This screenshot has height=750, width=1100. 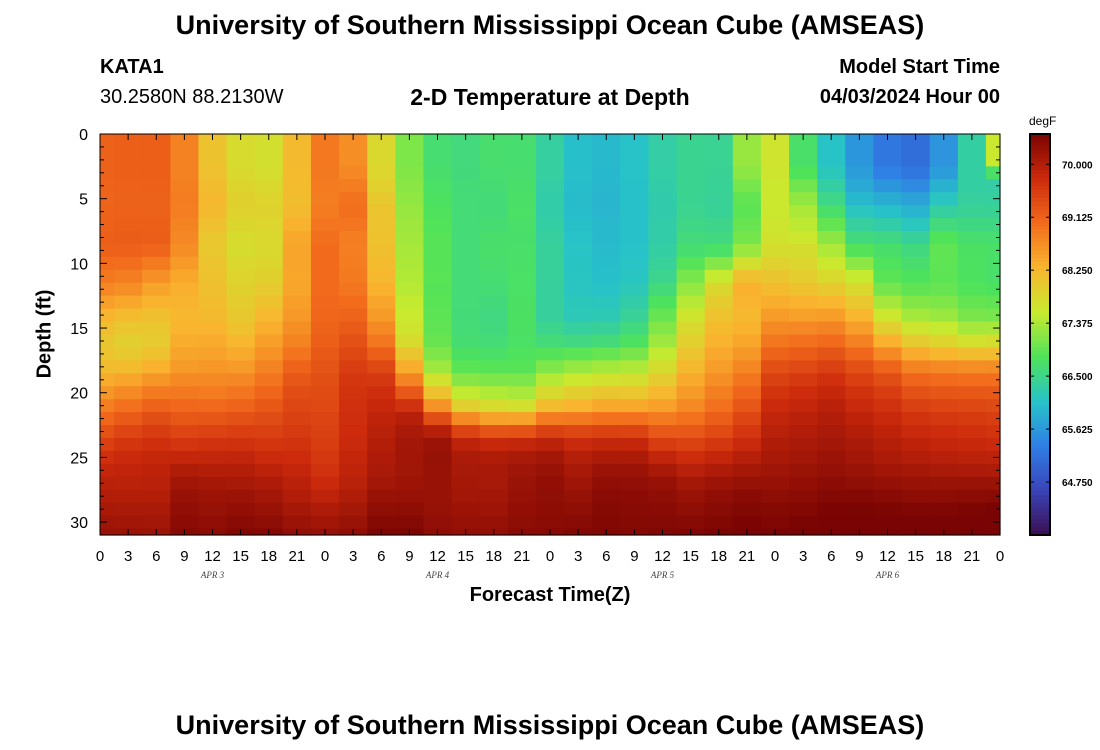 What do you see at coordinates (79, 394) in the screenshot?
I see `y-tick-label: 20` at bounding box center [79, 394].